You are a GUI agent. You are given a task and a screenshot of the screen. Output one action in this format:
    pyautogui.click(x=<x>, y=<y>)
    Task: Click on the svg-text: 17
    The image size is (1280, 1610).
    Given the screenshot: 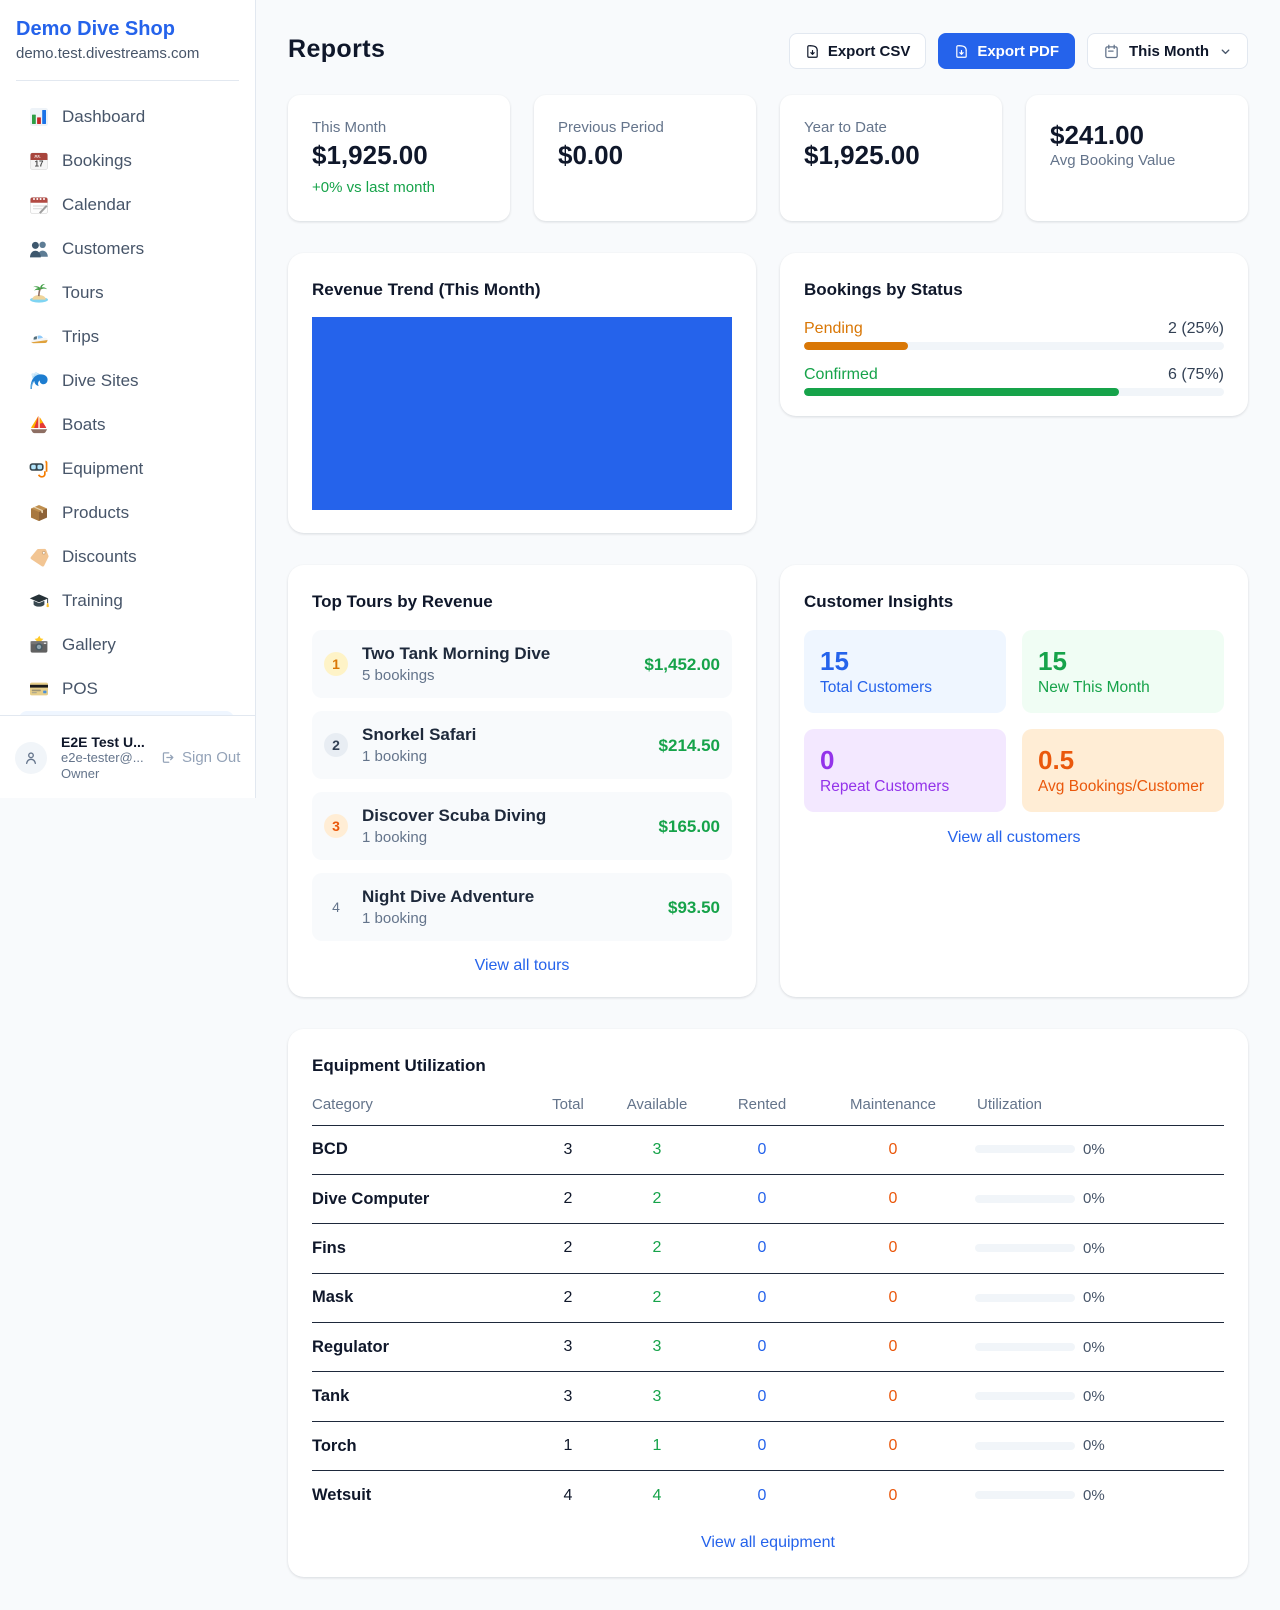 What is the action you would take?
    pyautogui.click(x=39, y=164)
    